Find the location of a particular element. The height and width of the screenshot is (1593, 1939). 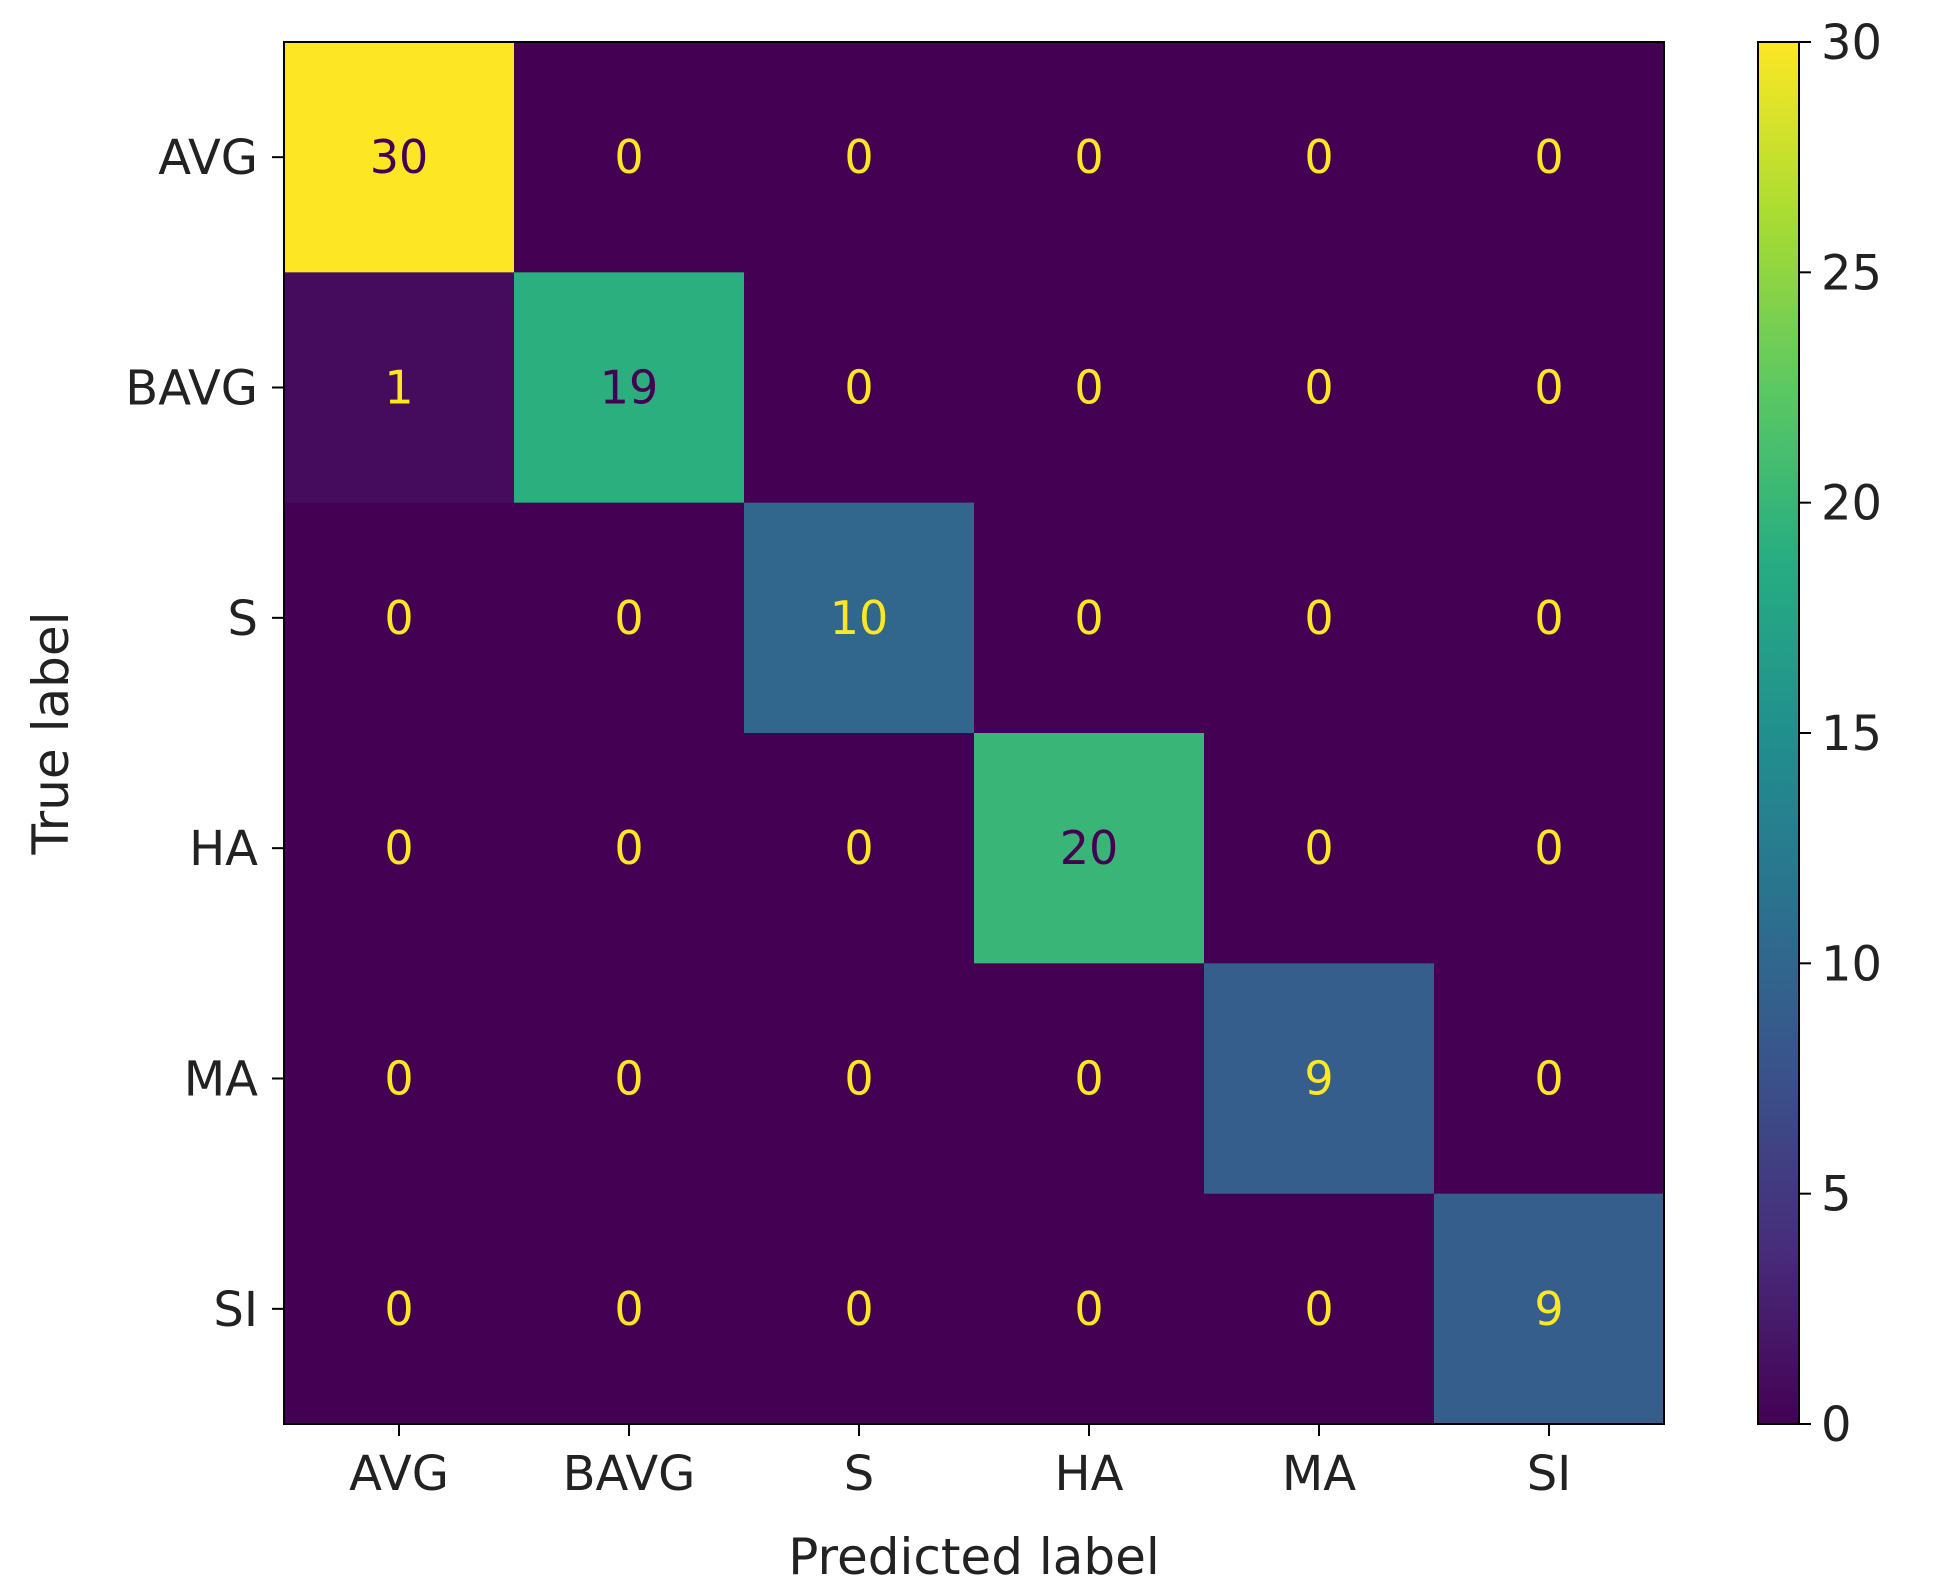

y-tick-label: MA is located at coordinates (221, 1080).